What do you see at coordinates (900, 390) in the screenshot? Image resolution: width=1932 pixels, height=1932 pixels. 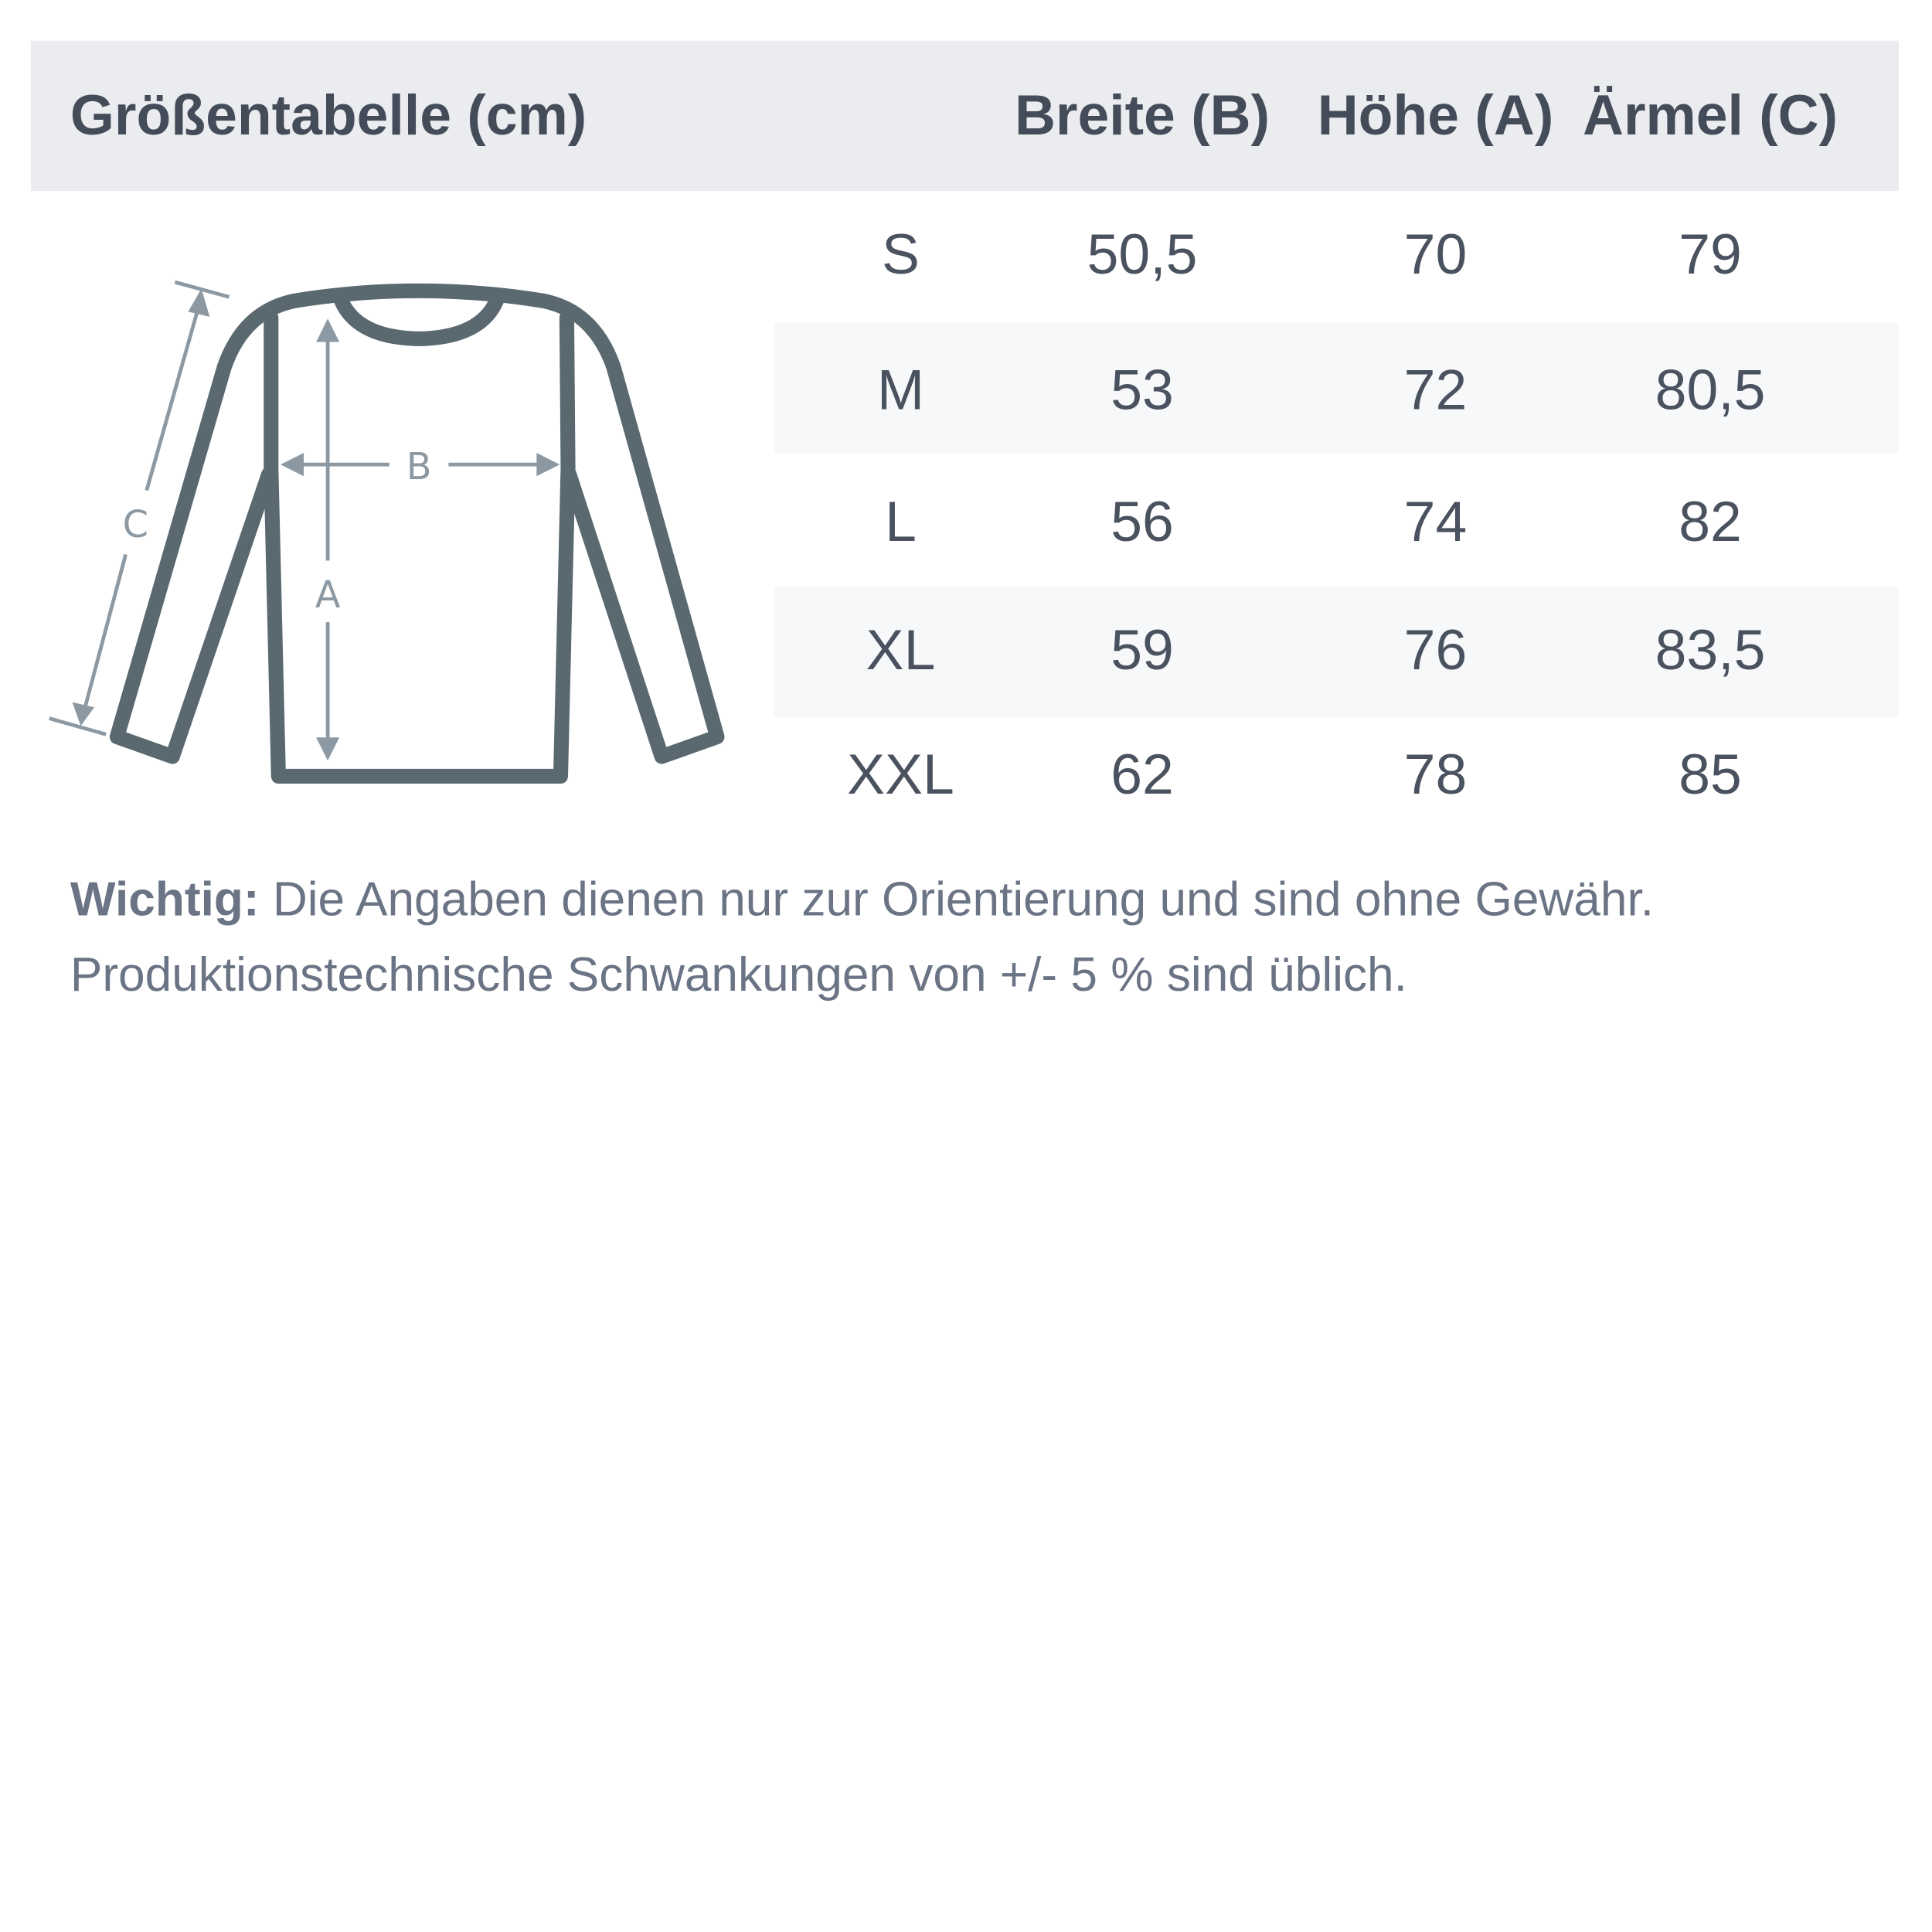 I see `size-label: M` at bounding box center [900, 390].